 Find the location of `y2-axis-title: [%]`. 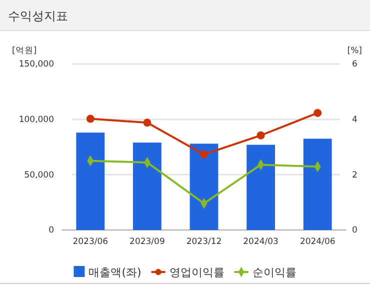

y2-axis-title: [%] is located at coordinates (354, 51).